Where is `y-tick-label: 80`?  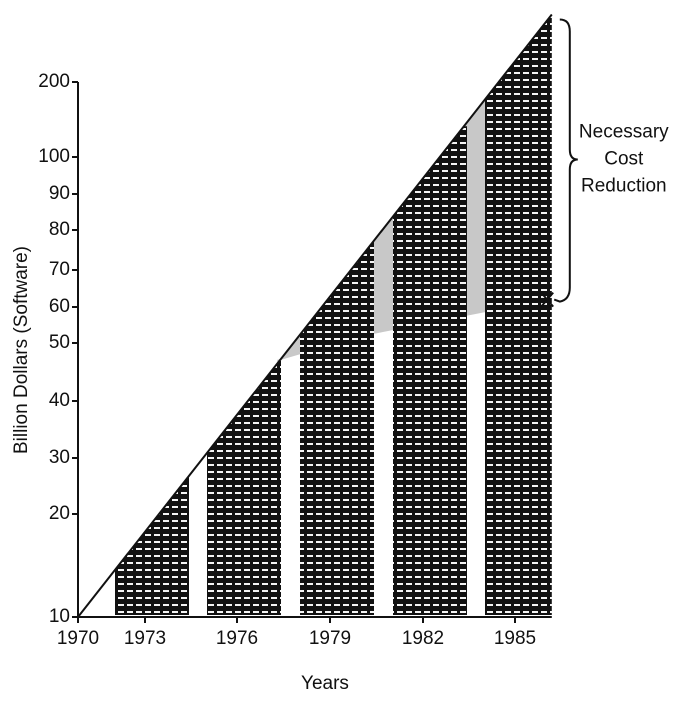 y-tick-label: 80 is located at coordinates (59, 229).